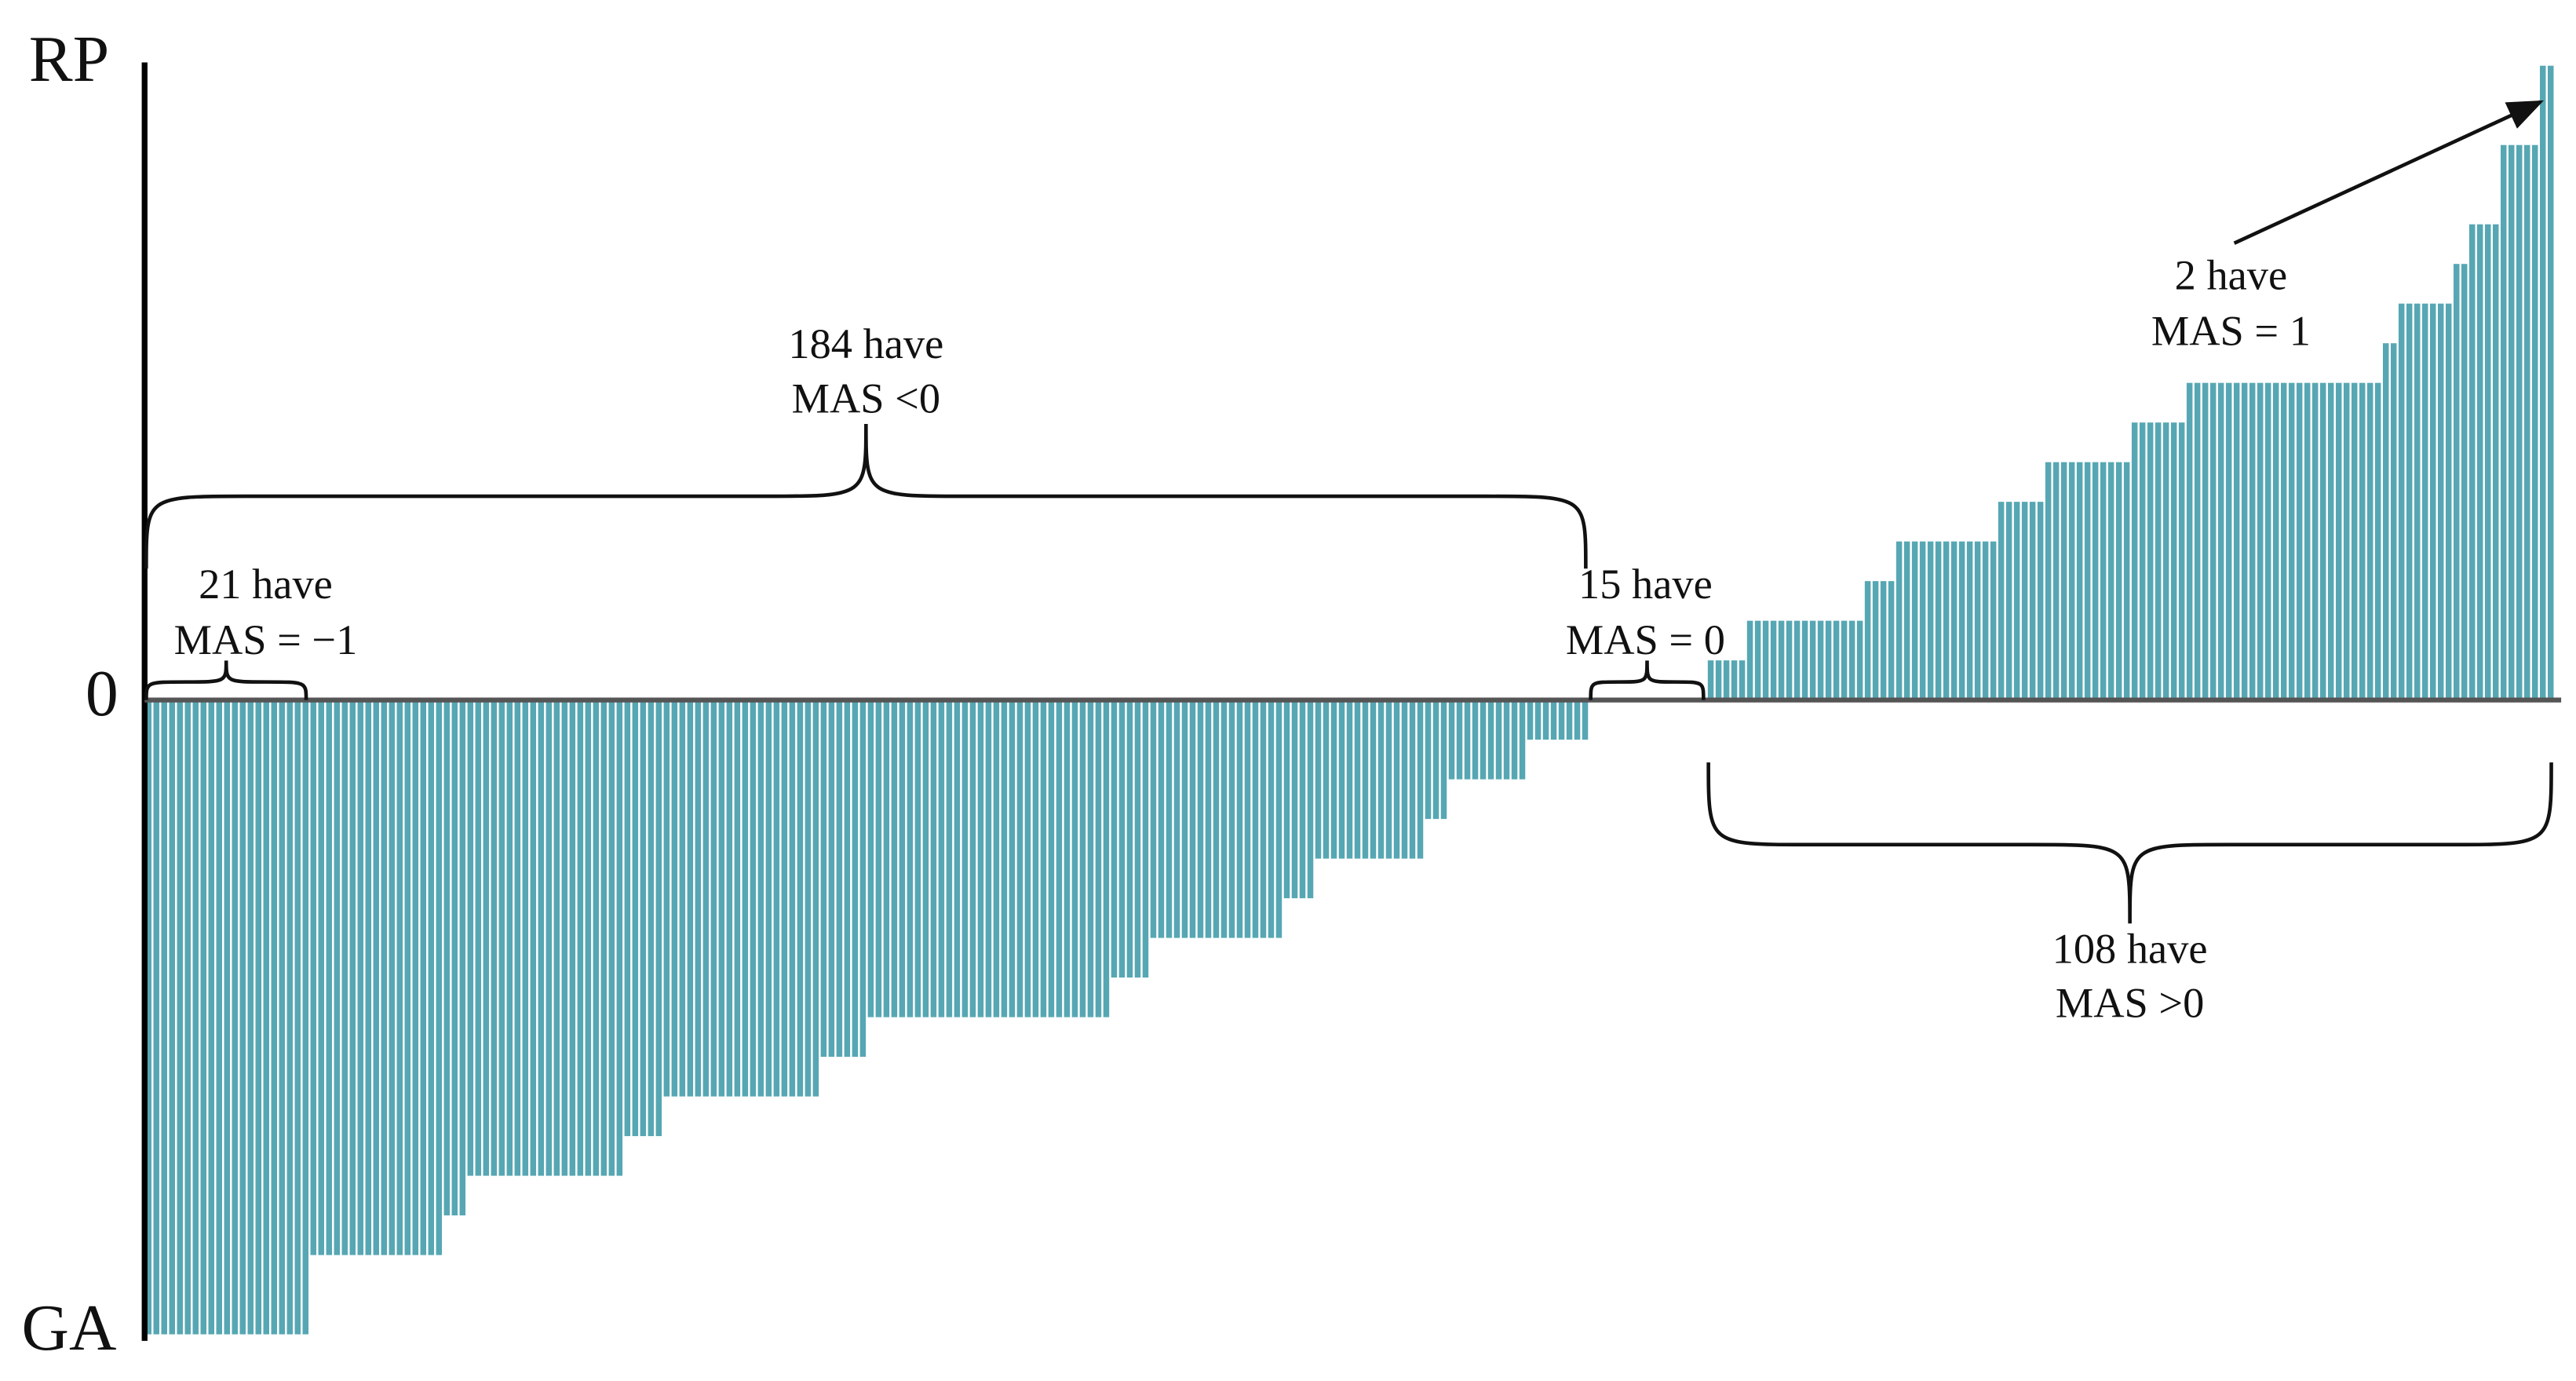 This screenshot has width=2576, height=1381. I want to click on annotation: 108 have, so click(2130, 949).